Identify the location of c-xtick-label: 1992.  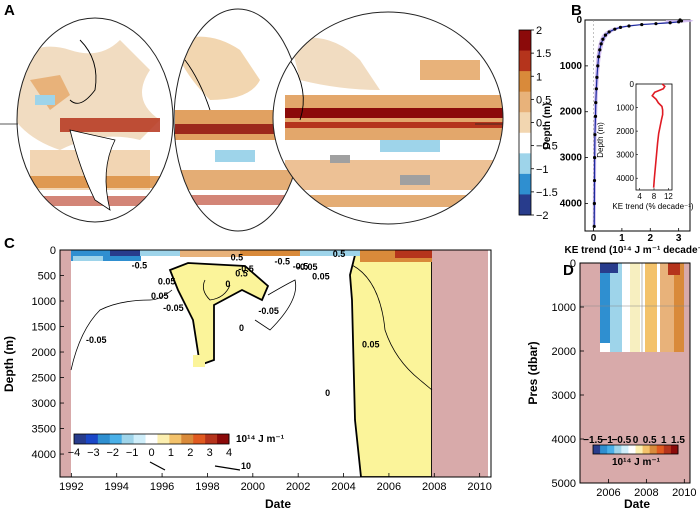
(71, 487).